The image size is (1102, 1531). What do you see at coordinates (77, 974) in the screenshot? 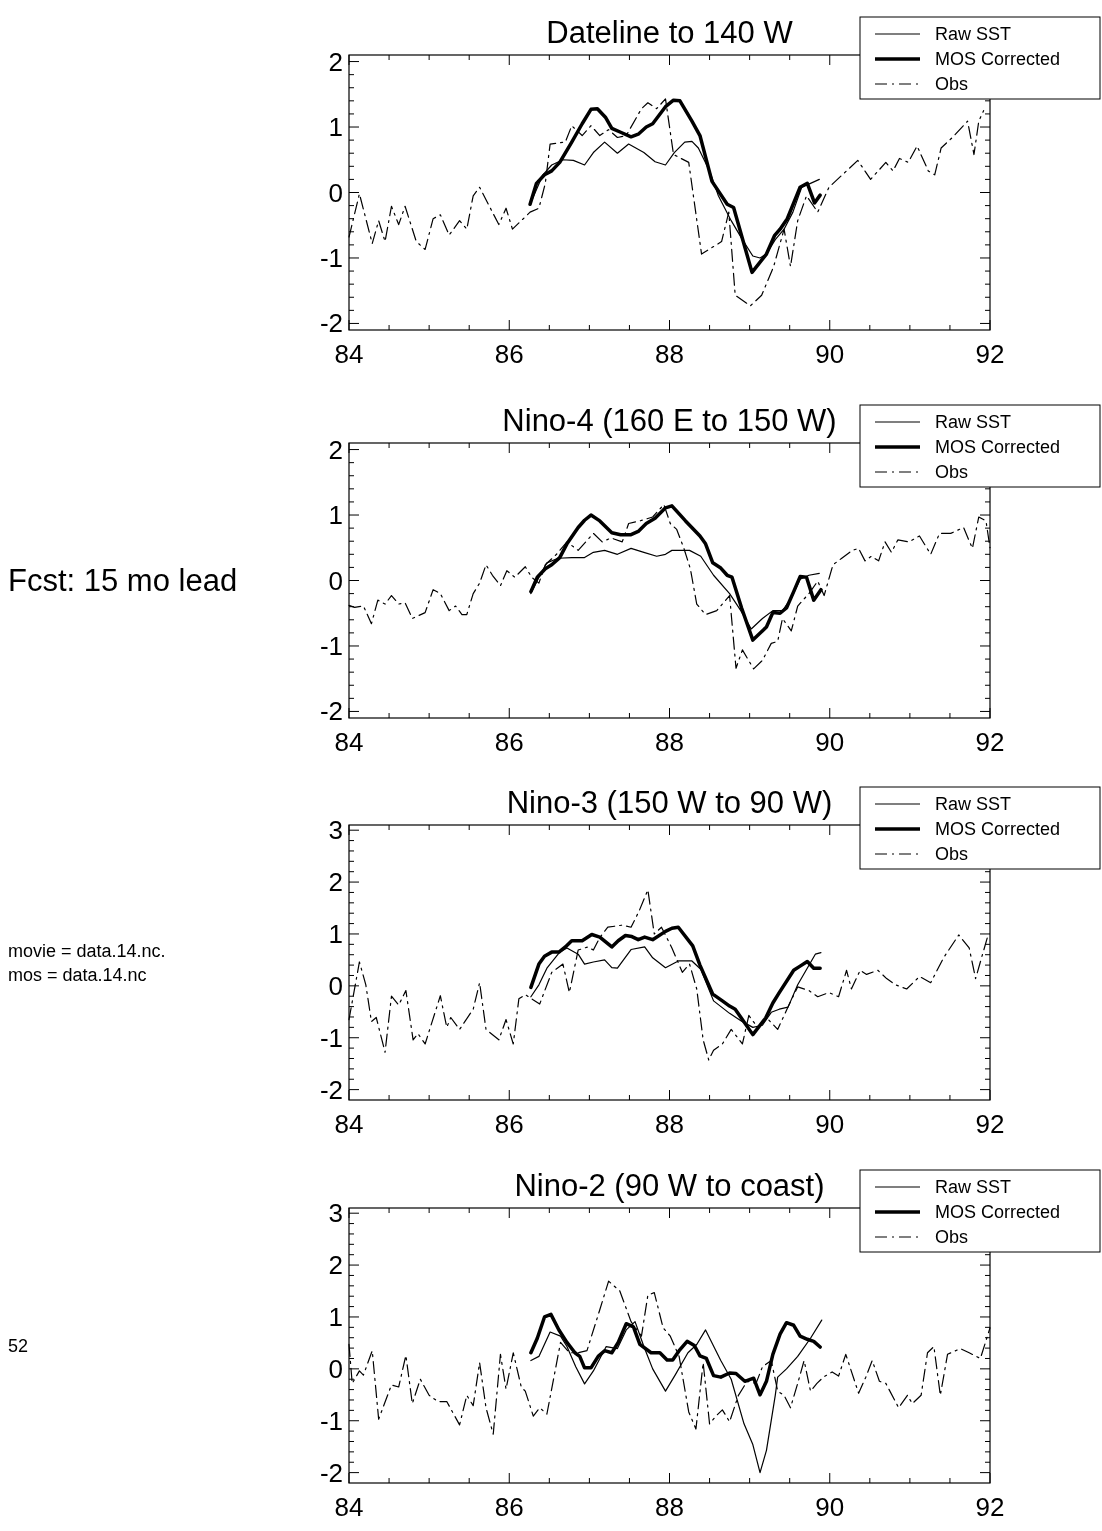
I see `text: mos = data.14.nc` at bounding box center [77, 974].